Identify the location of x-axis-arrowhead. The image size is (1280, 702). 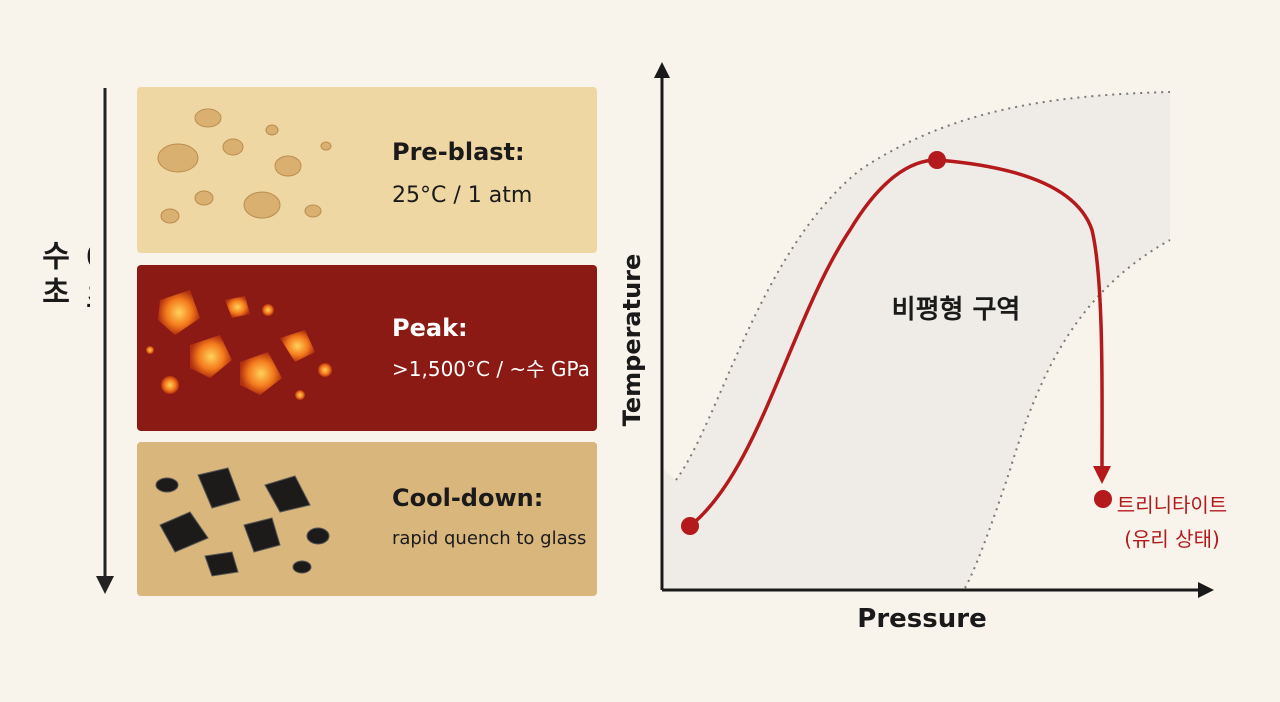
(1206, 590).